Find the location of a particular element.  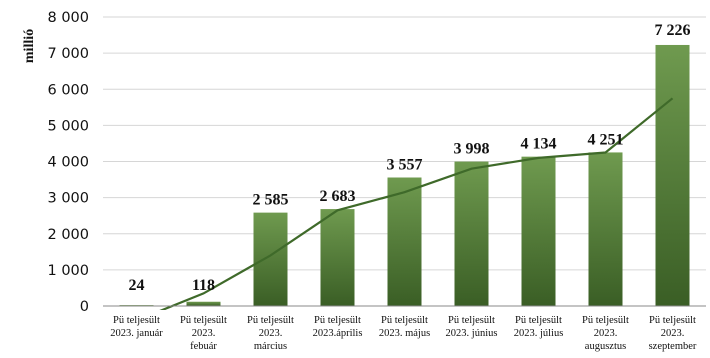

y-tick-label: 7 000 is located at coordinates (68, 54).